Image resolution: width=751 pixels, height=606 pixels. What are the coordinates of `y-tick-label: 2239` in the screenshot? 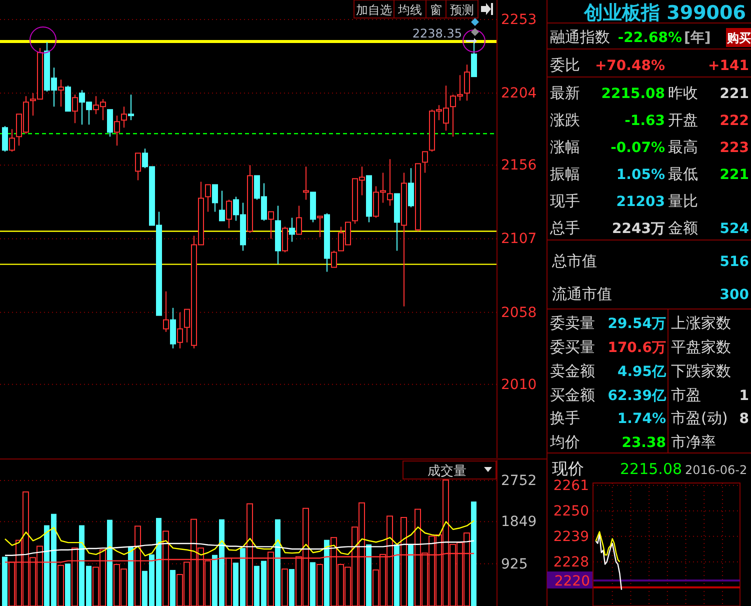 It's located at (571, 536).